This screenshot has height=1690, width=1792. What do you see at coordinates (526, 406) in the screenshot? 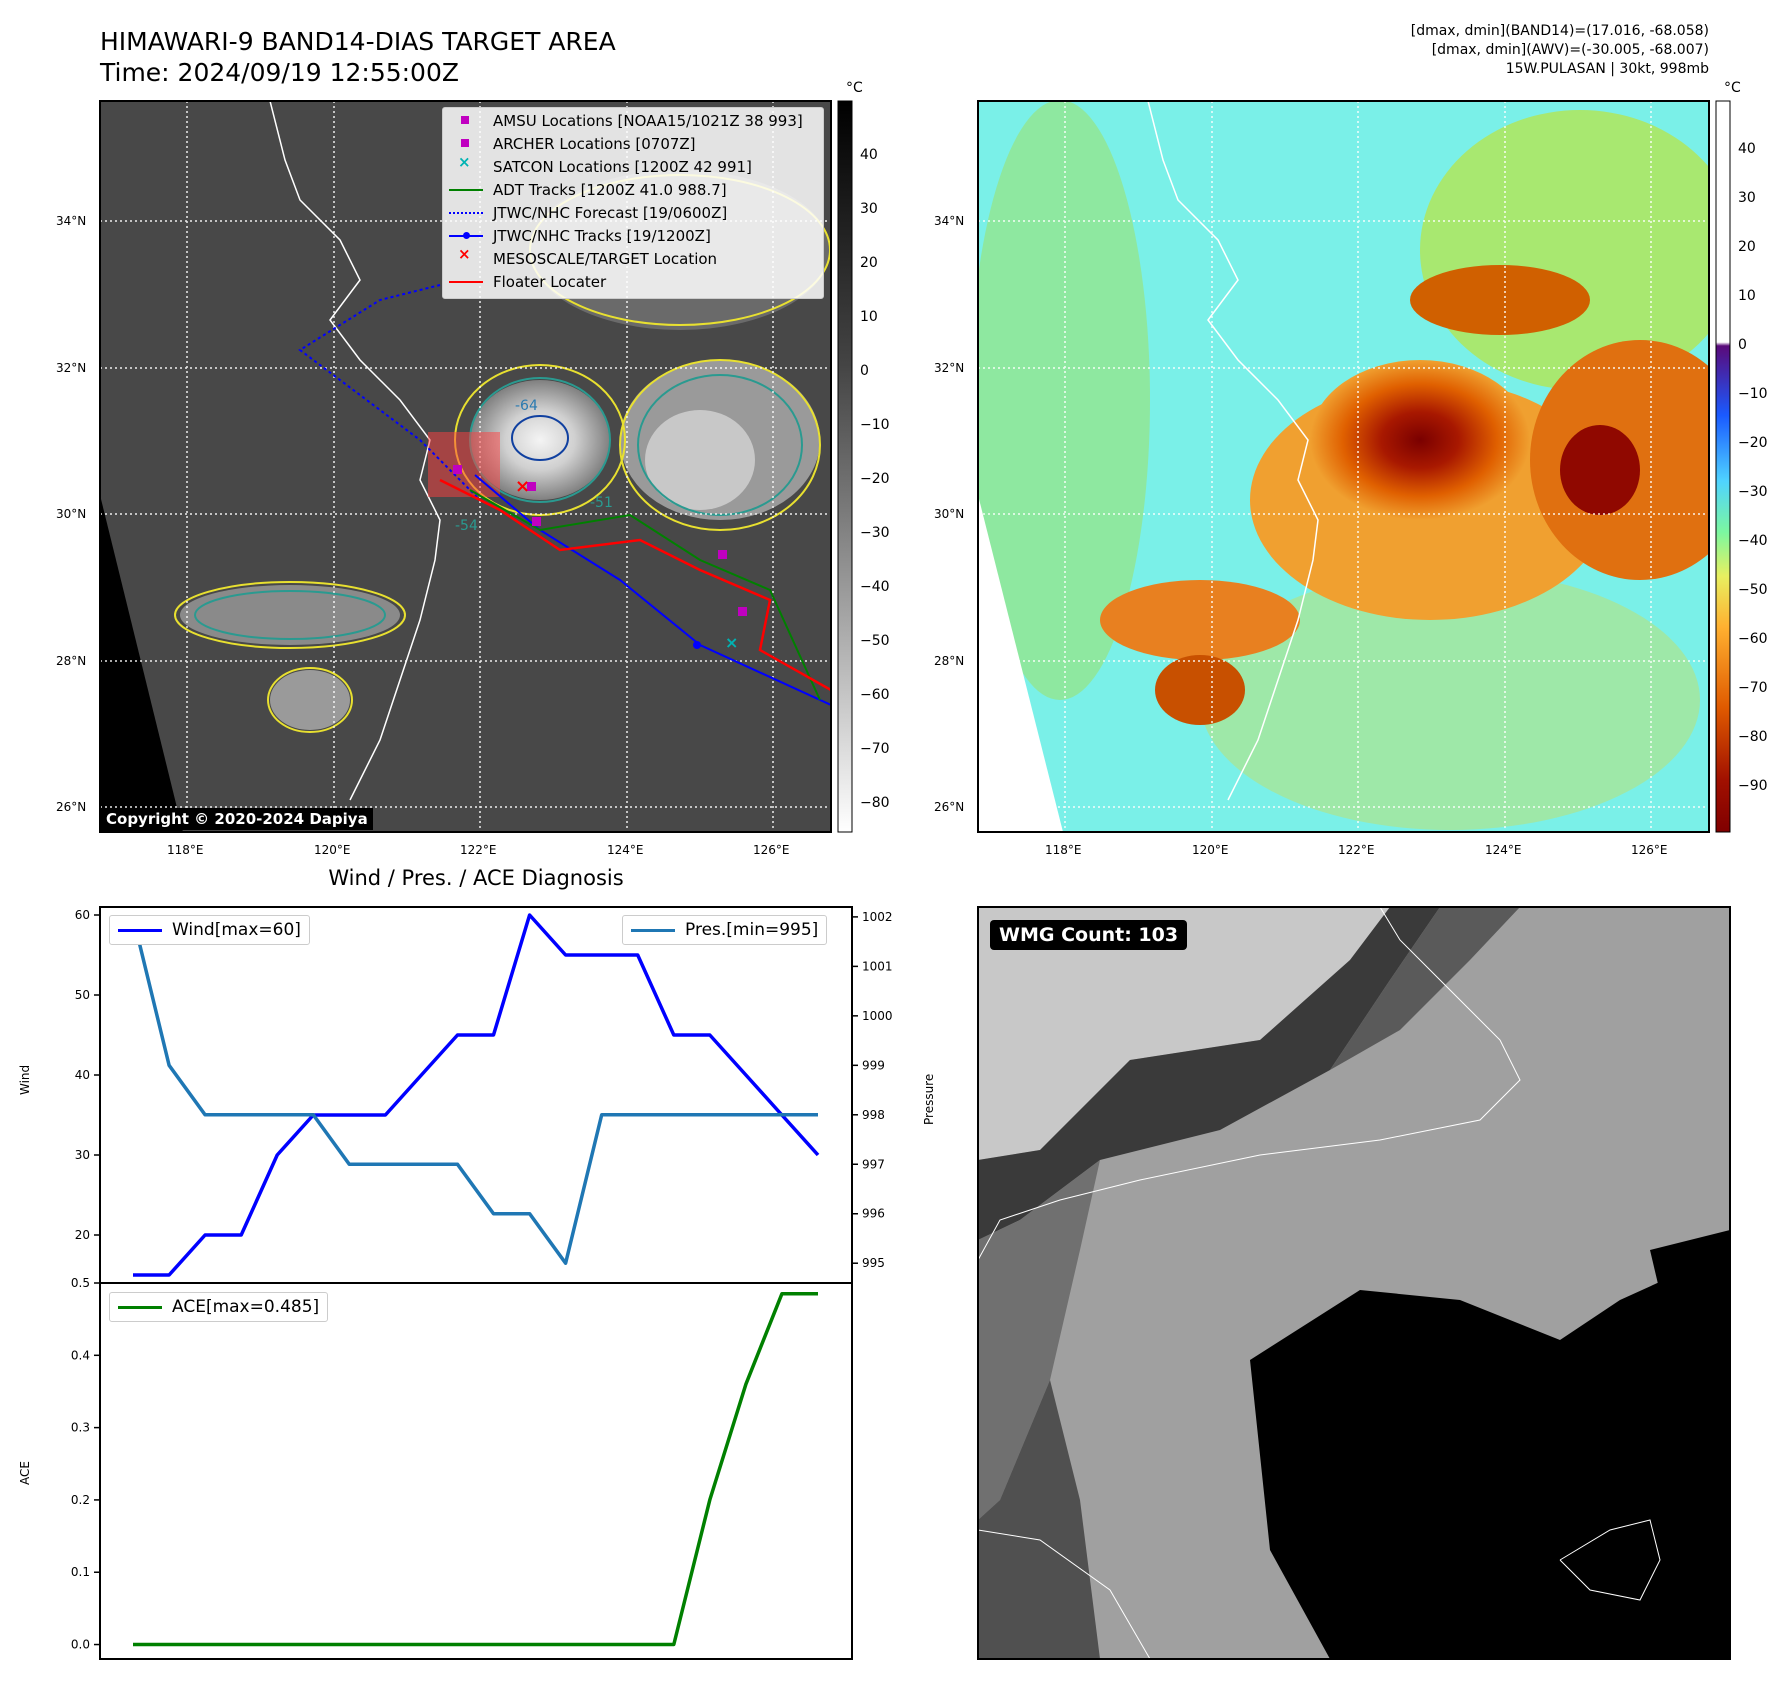
I see `contour-label: -64` at bounding box center [526, 406].